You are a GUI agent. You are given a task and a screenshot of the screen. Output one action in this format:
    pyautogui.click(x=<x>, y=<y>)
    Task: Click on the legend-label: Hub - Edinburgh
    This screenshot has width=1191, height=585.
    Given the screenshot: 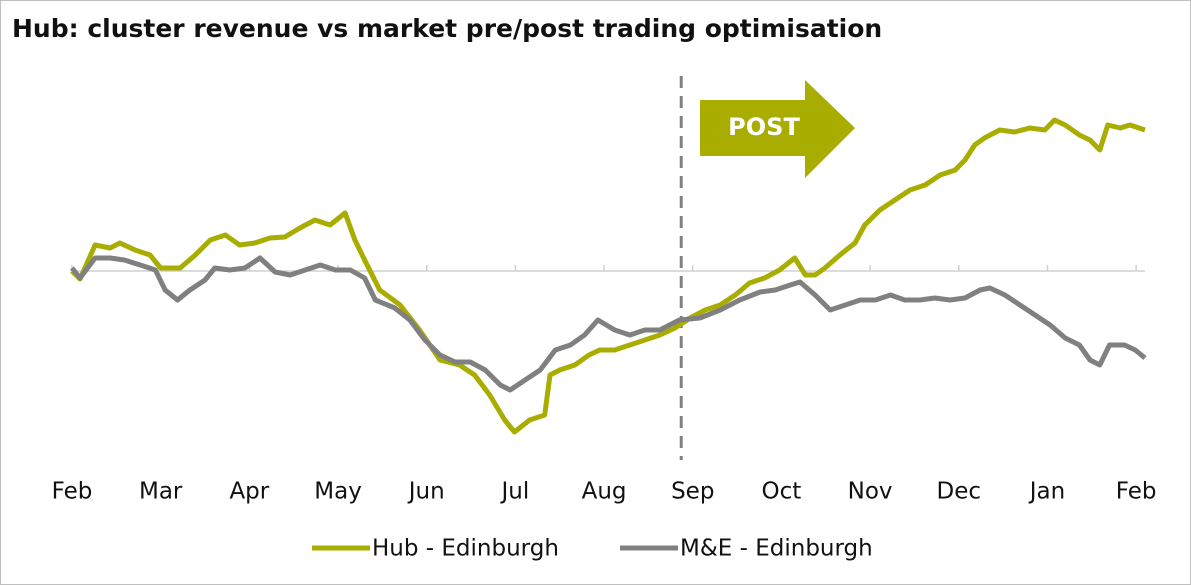 What is the action you would take?
    pyautogui.click(x=465, y=549)
    